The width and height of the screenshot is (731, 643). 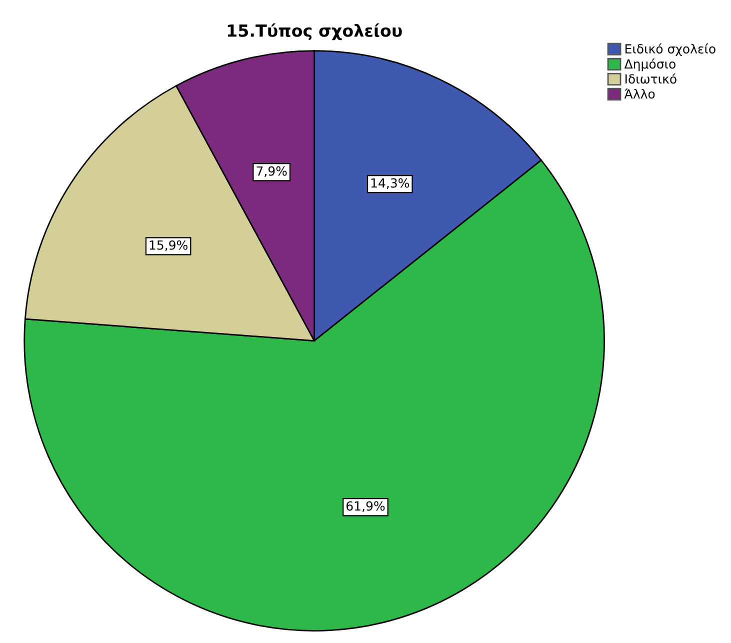 I want to click on legend-label: Ιδιωτικό, so click(x=651, y=78).